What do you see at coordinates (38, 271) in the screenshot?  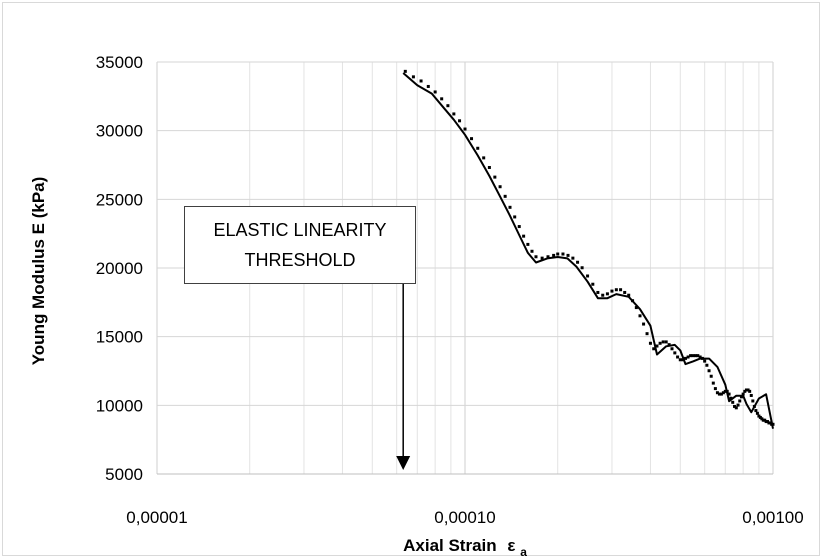 I see `y-axis-title: Young Modulus E (kPa)` at bounding box center [38, 271].